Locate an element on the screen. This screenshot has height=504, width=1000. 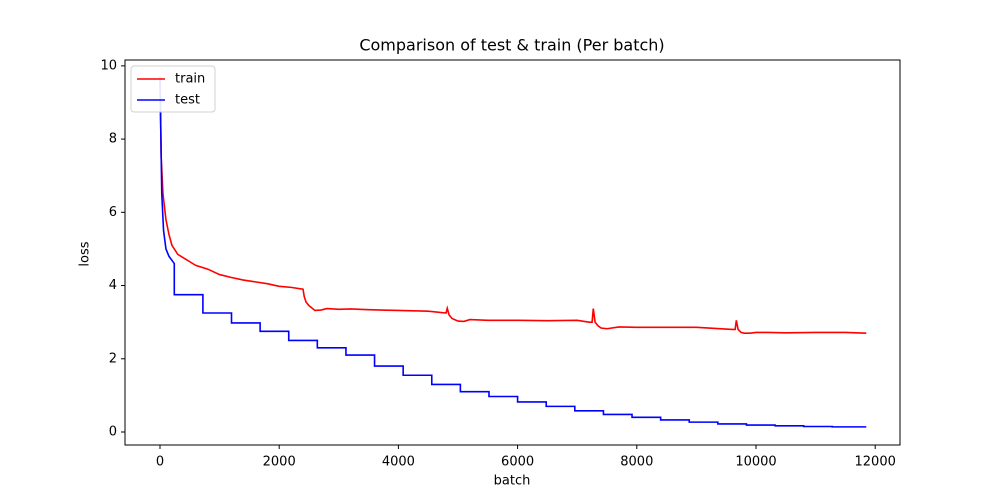
x-tick-label: 8000 is located at coordinates (636, 462).